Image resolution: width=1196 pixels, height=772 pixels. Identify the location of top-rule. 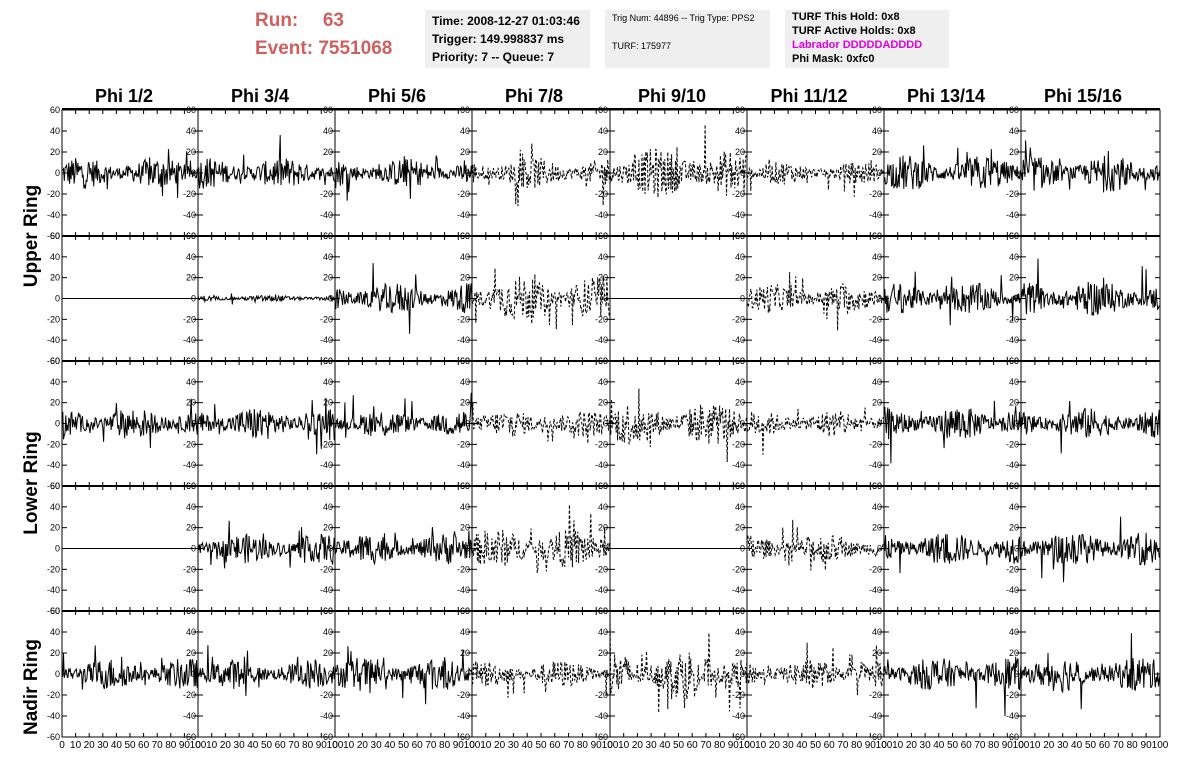
(611, 109).